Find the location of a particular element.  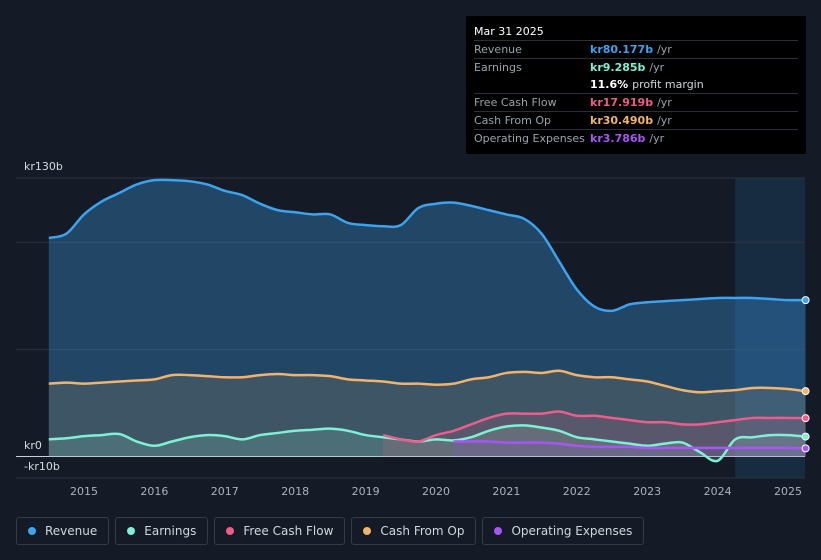

legend-label: Cash From Op is located at coordinates (422, 531).